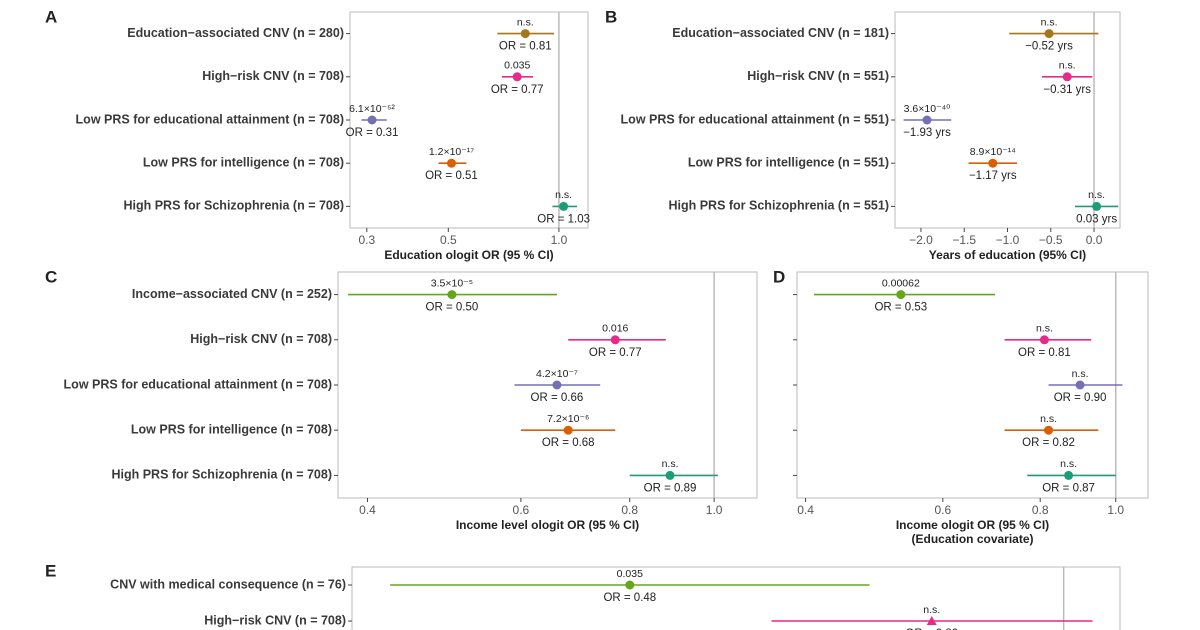 The width and height of the screenshot is (1200, 630). I want to click on value-label: −0.31 yrs, so click(1067, 90).